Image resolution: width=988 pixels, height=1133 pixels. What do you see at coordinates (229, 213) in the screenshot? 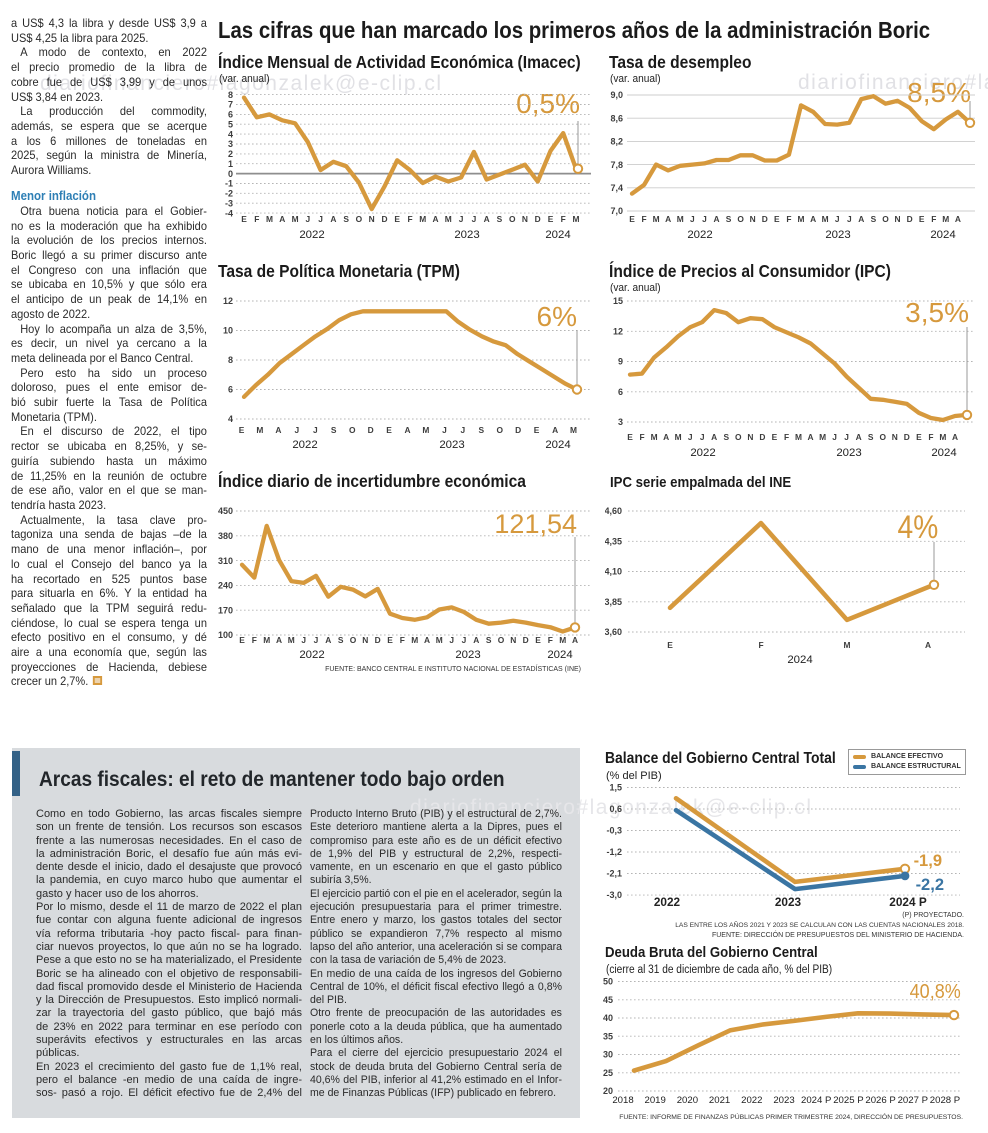
I see `svg-text: -4` at bounding box center [229, 213].